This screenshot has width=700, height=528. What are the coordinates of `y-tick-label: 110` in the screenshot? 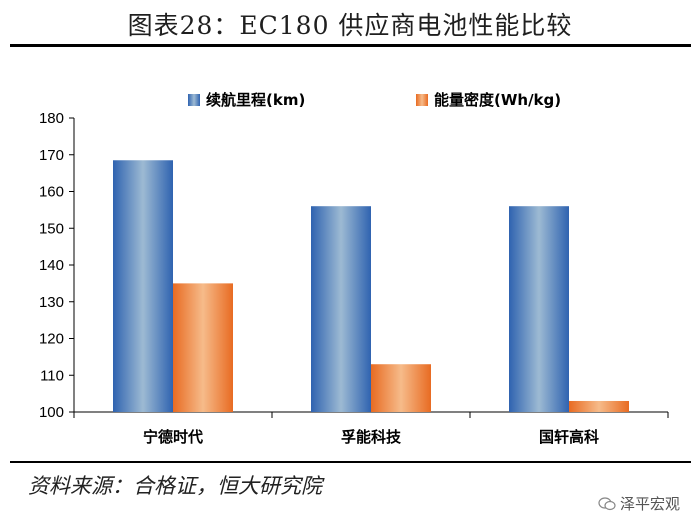 It's located at (52, 375).